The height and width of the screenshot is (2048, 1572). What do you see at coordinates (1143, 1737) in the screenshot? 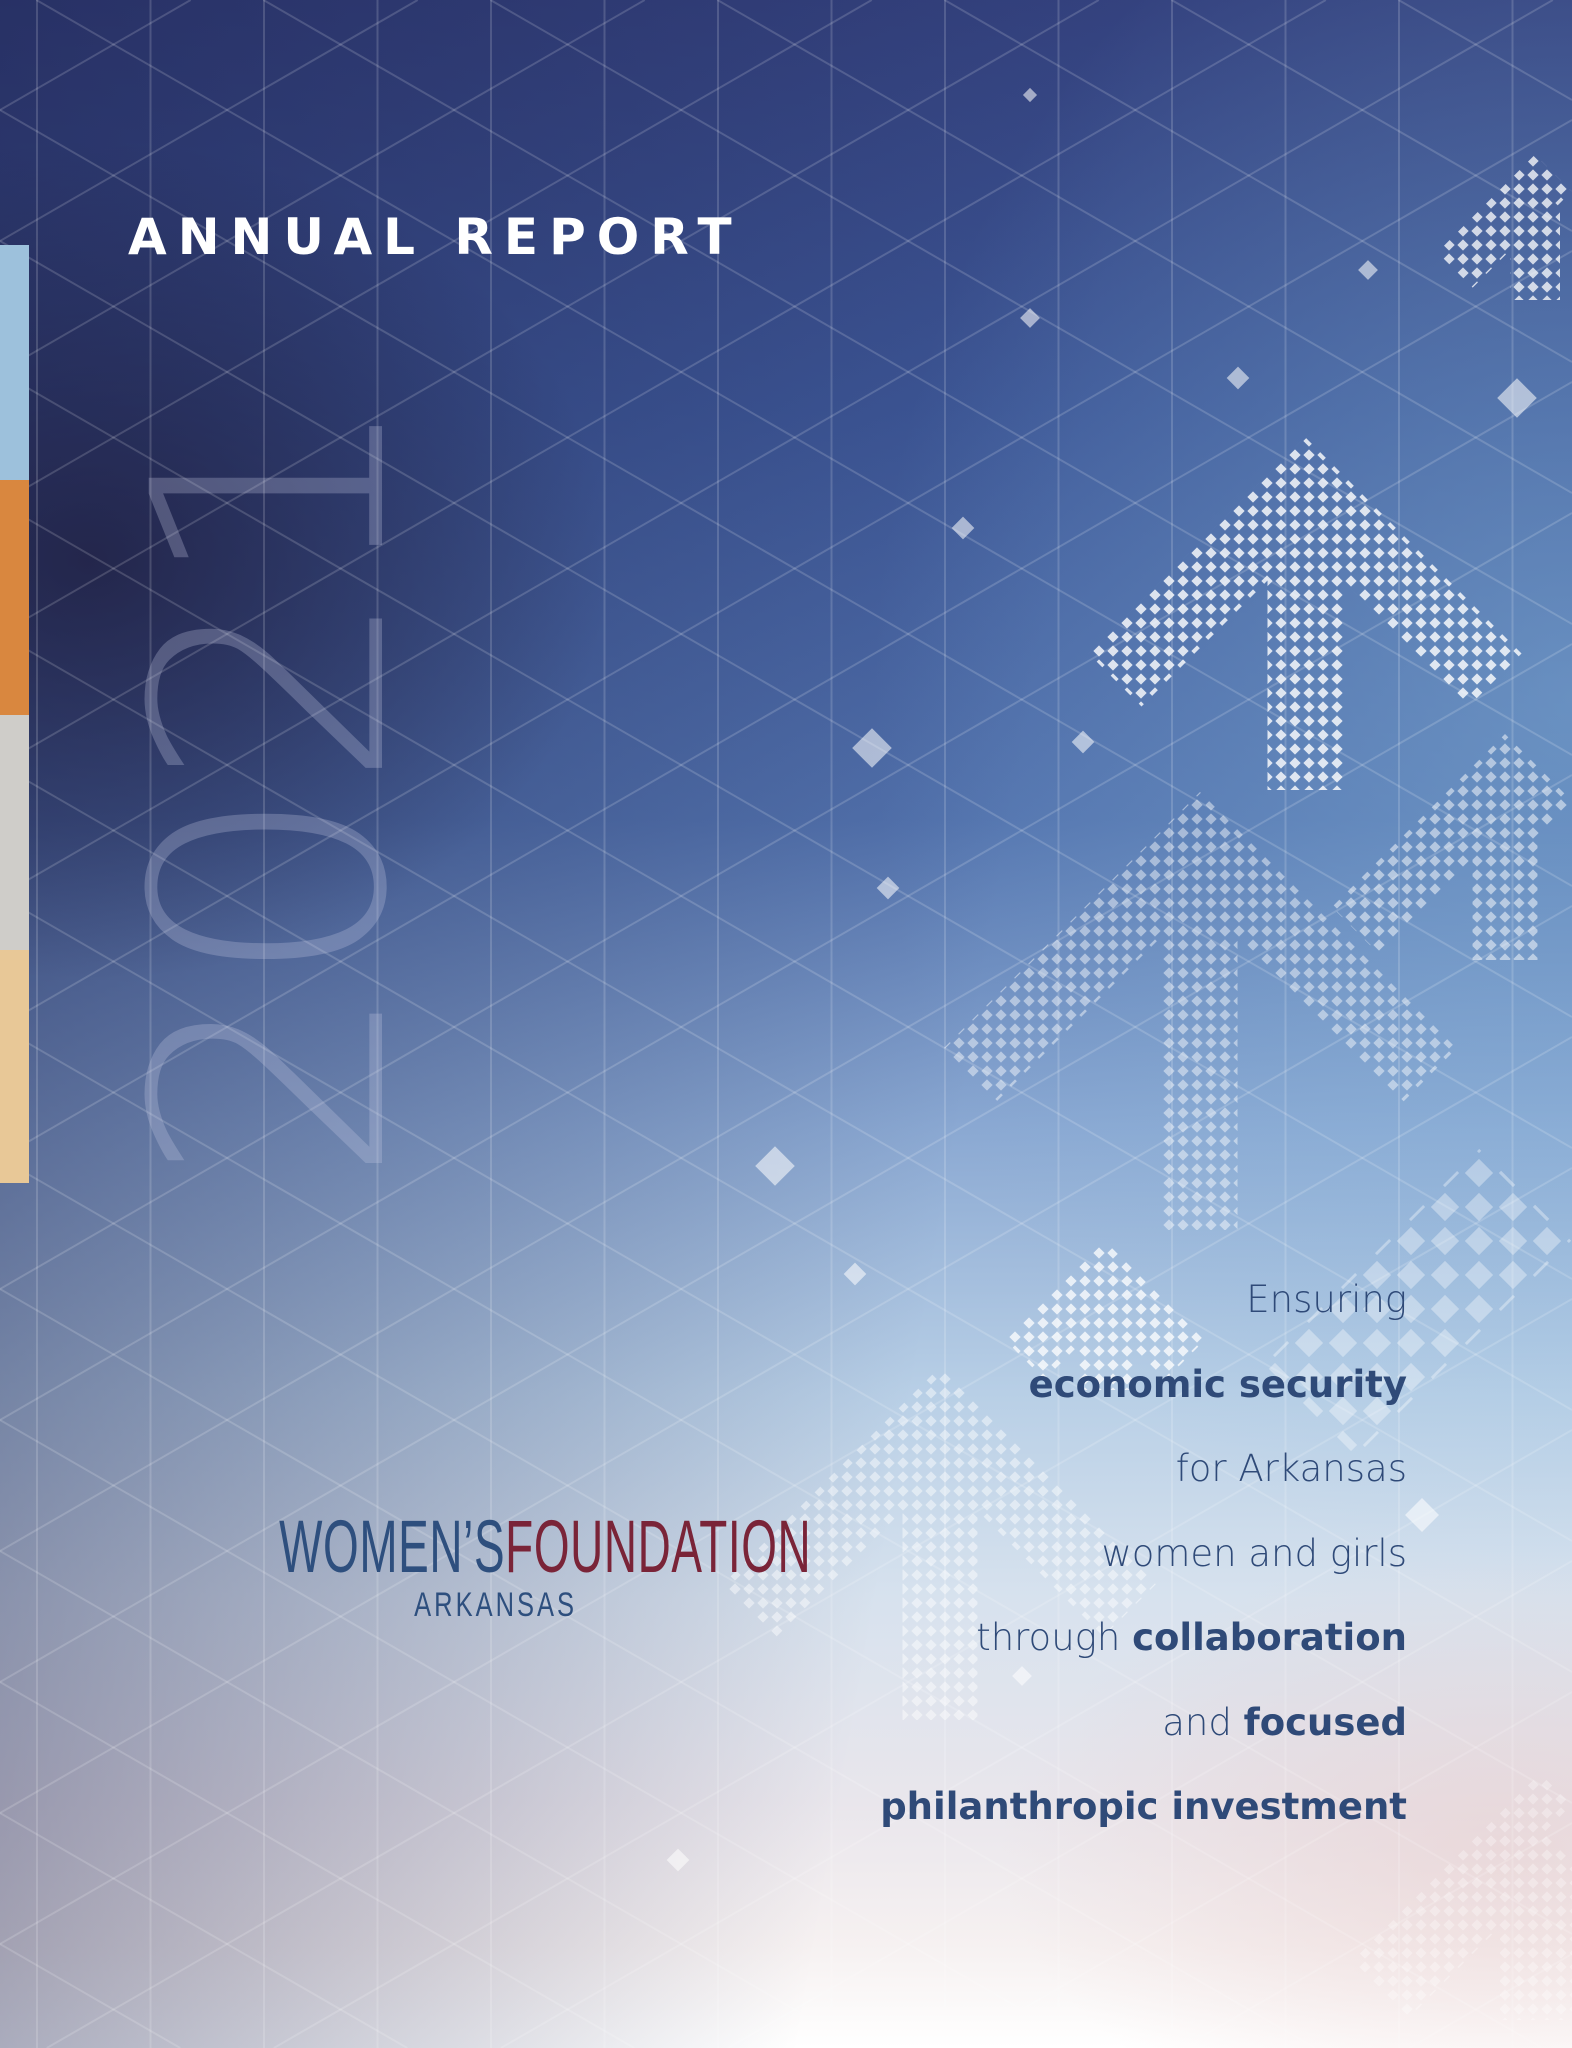
I see `tagline-line: and focused` at bounding box center [1143, 1737].